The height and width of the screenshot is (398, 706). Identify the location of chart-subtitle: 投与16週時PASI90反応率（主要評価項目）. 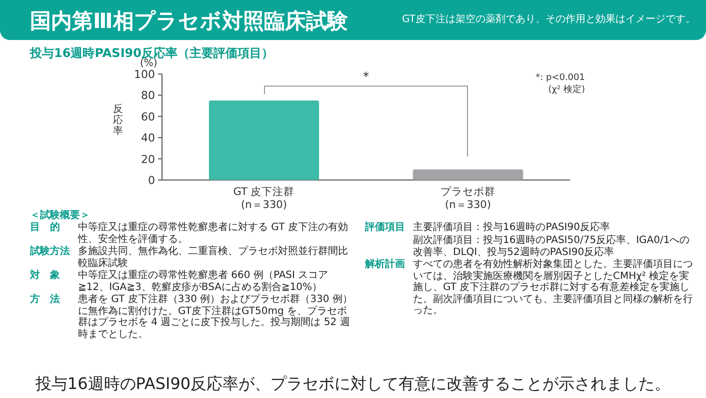
(152, 52).